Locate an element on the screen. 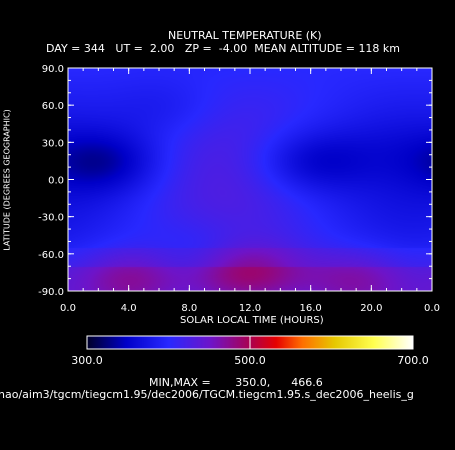 The image size is (455, 450). colorbar-tick-label: 500.0 is located at coordinates (250, 360).